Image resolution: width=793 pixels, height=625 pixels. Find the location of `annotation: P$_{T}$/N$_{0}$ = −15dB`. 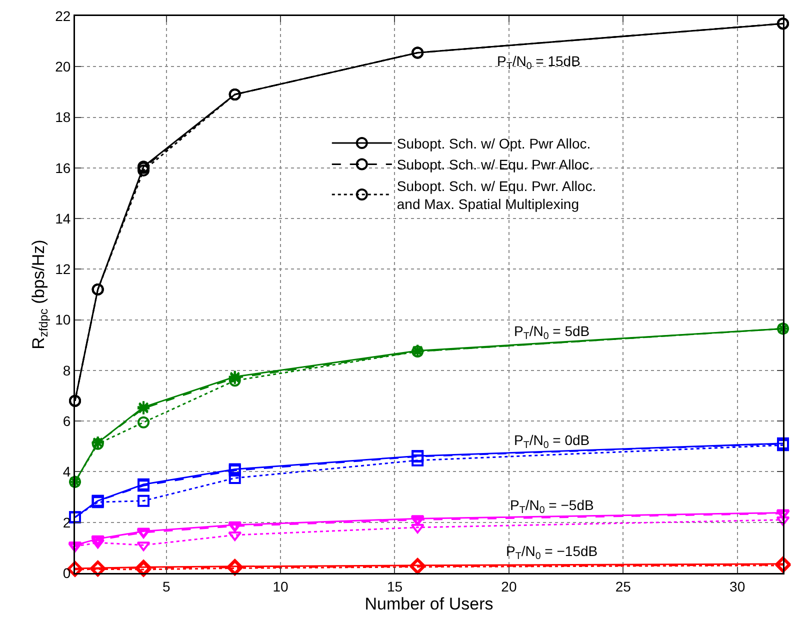

annotation: P$_{T}$/N$_{0}$ = −15dB is located at coordinates (552, 552).